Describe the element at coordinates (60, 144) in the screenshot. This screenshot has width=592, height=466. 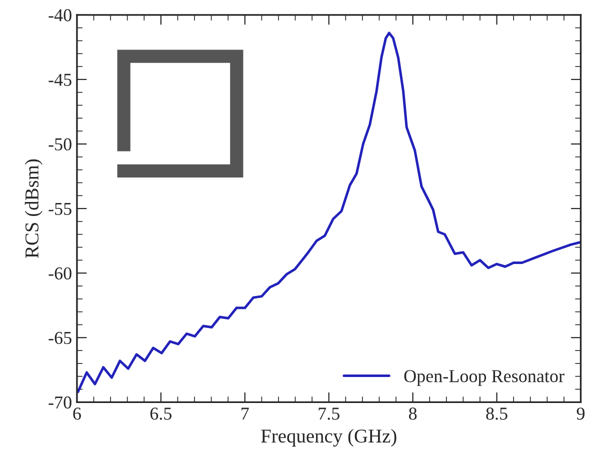
I see `y-tick-label: -50` at that location.